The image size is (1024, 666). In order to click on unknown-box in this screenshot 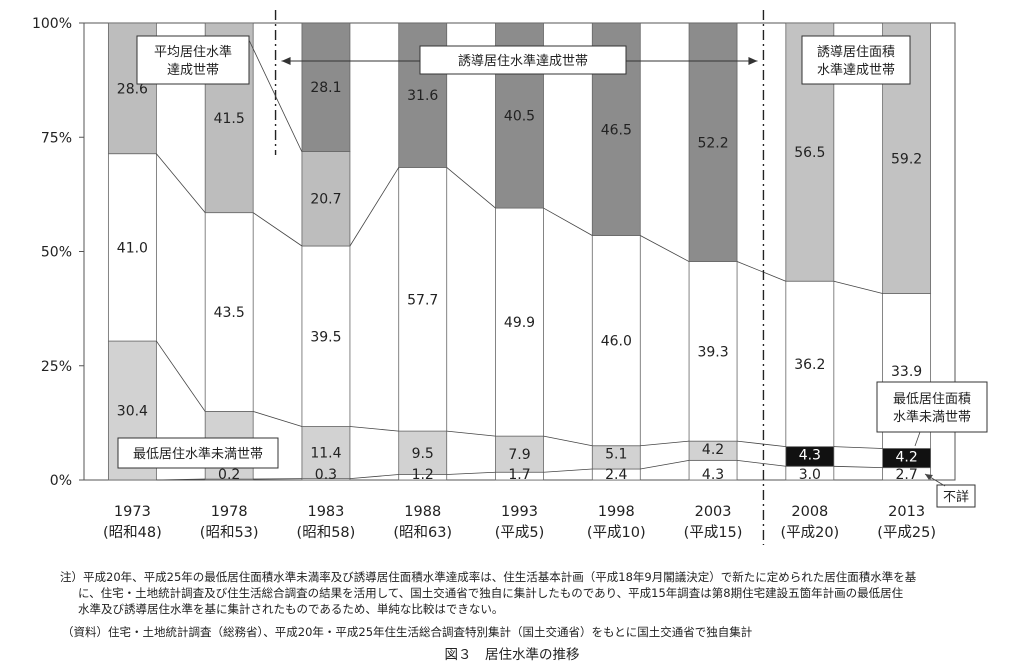, I will do `click(956, 496)`.